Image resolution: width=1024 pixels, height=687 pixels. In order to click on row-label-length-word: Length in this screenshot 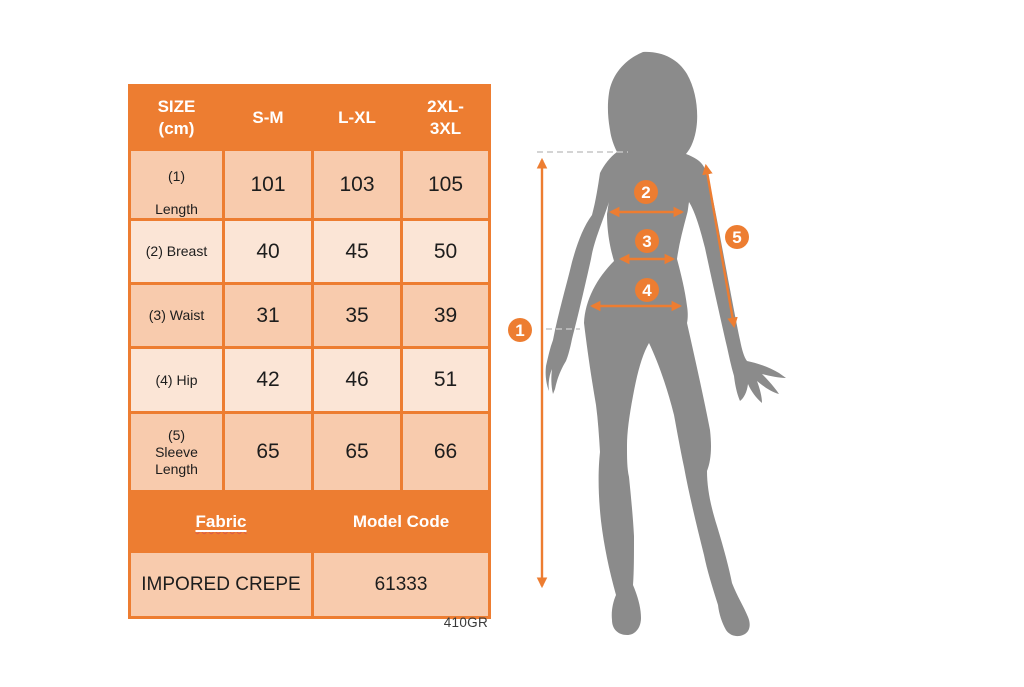, I will do `click(176, 209)`.